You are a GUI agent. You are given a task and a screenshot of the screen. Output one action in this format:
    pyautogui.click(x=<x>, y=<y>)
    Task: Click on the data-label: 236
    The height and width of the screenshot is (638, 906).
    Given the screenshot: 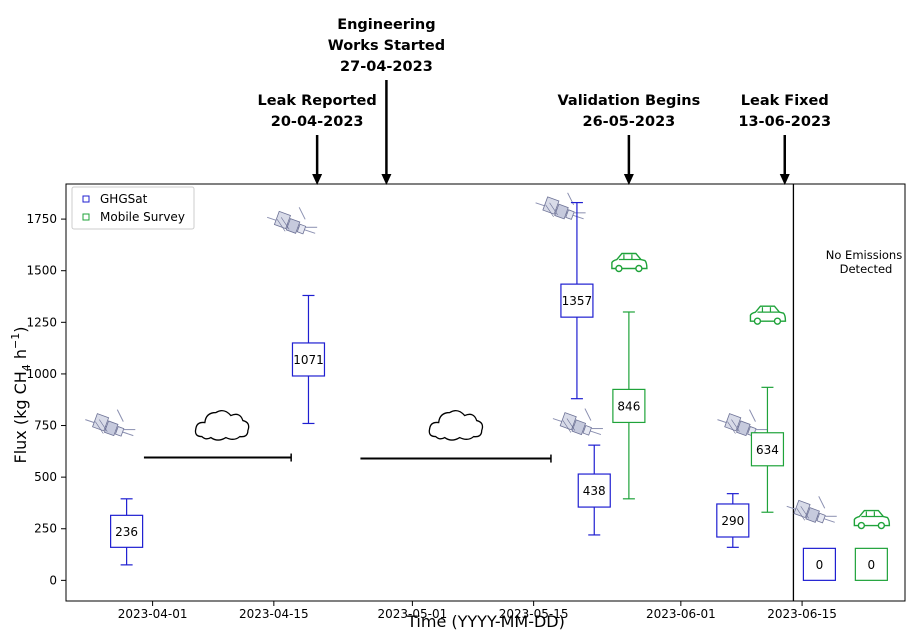 What is the action you would take?
    pyautogui.click(x=126, y=532)
    